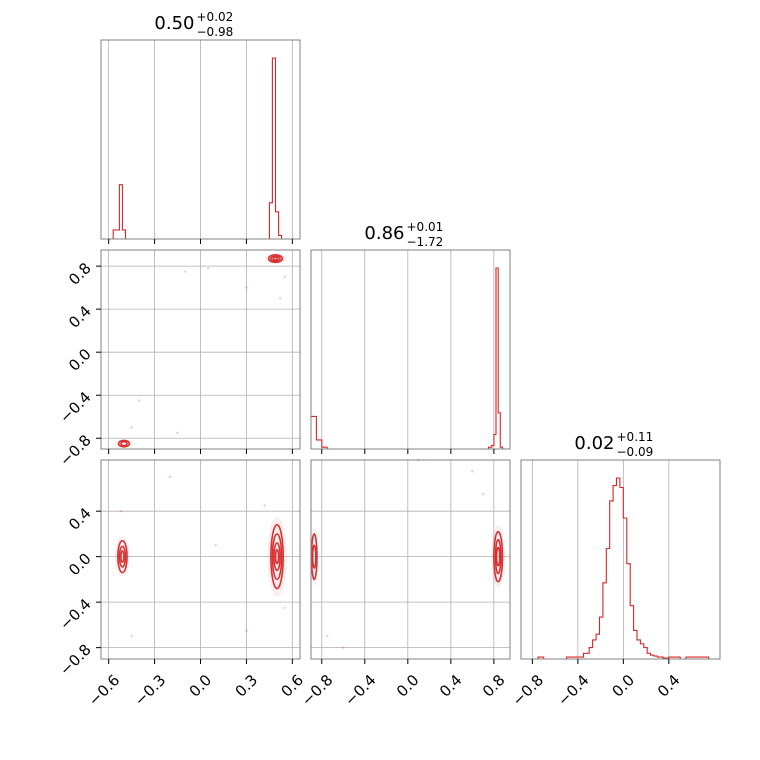  I want to click on x-tick-label-2-1: −0.4, so click(360, 690).